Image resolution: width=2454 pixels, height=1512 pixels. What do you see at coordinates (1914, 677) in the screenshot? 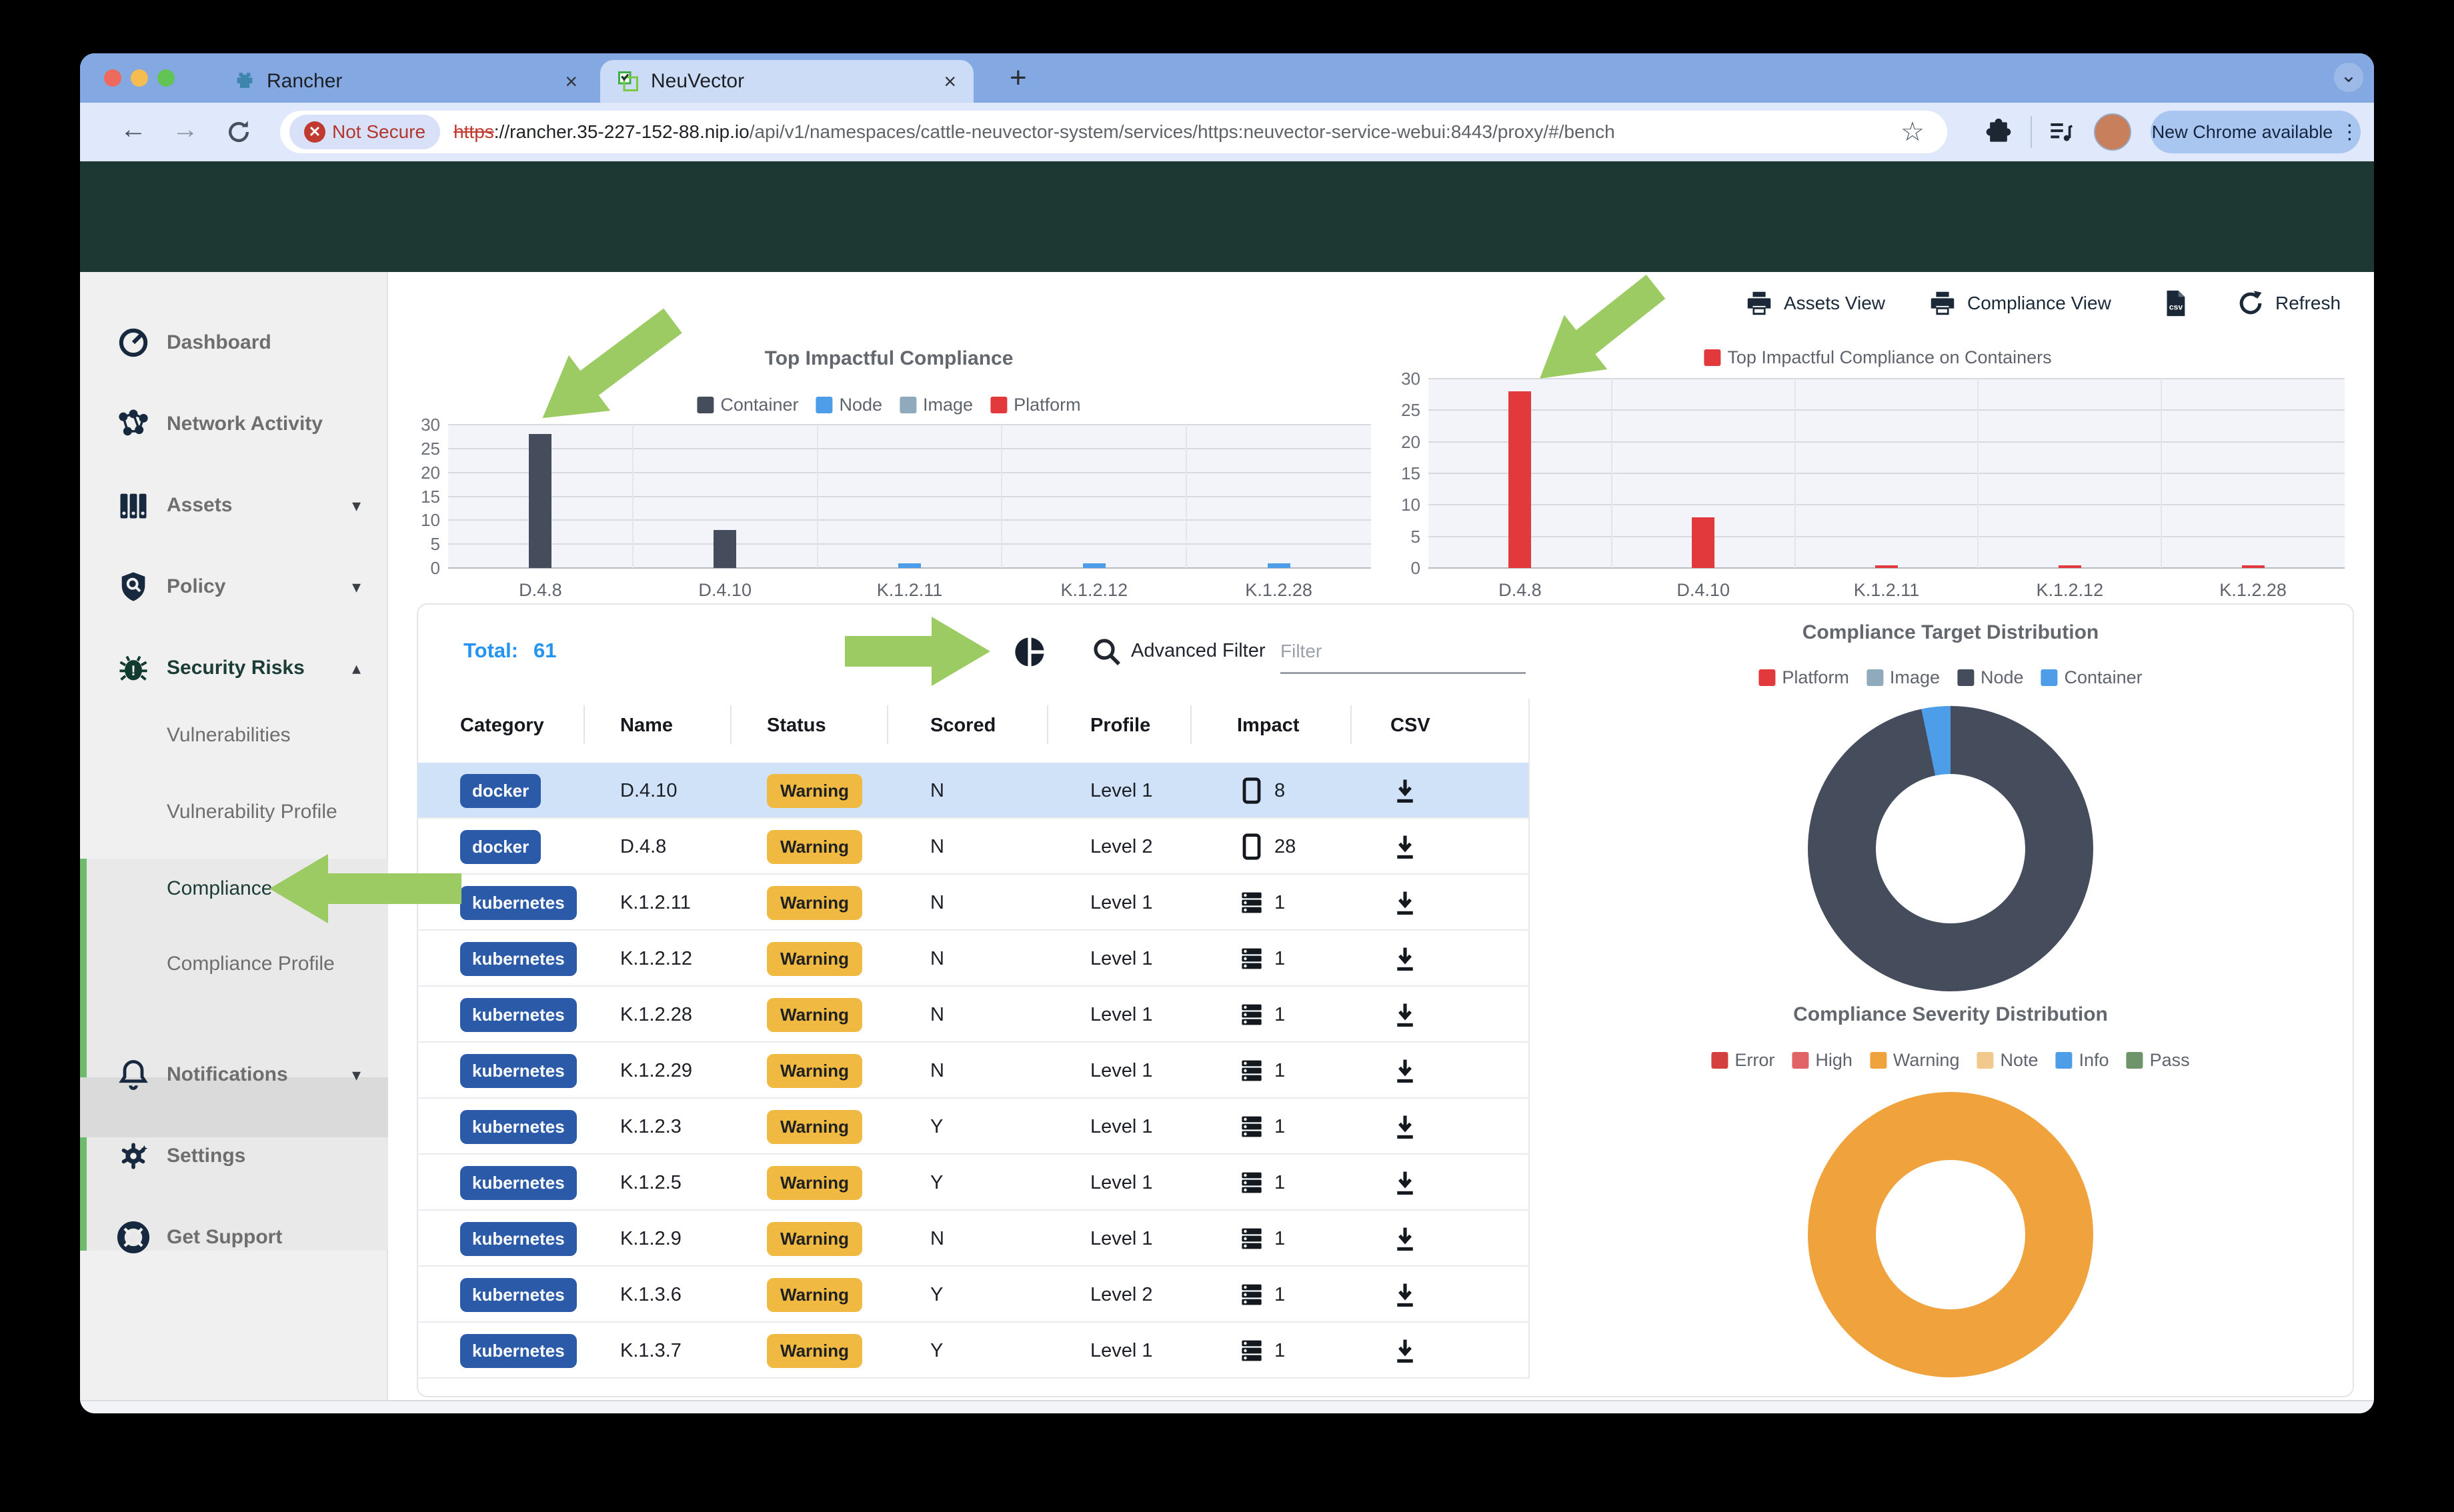
I see `legend-label: Image` at bounding box center [1914, 677].